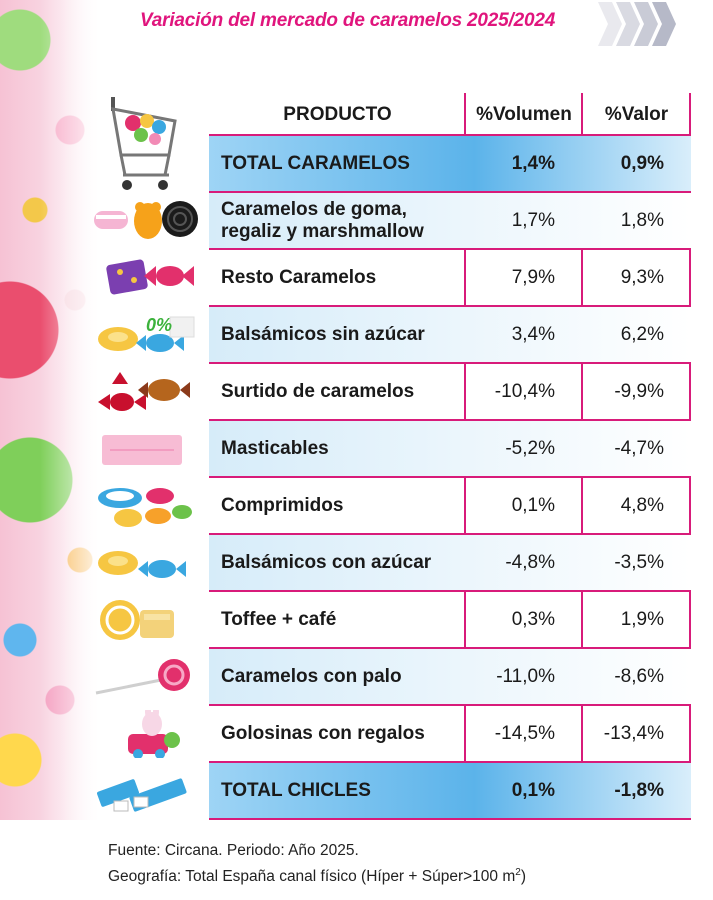  Describe the element at coordinates (642, 334) in the screenshot. I see `row-valor-value: 6,2%` at that location.